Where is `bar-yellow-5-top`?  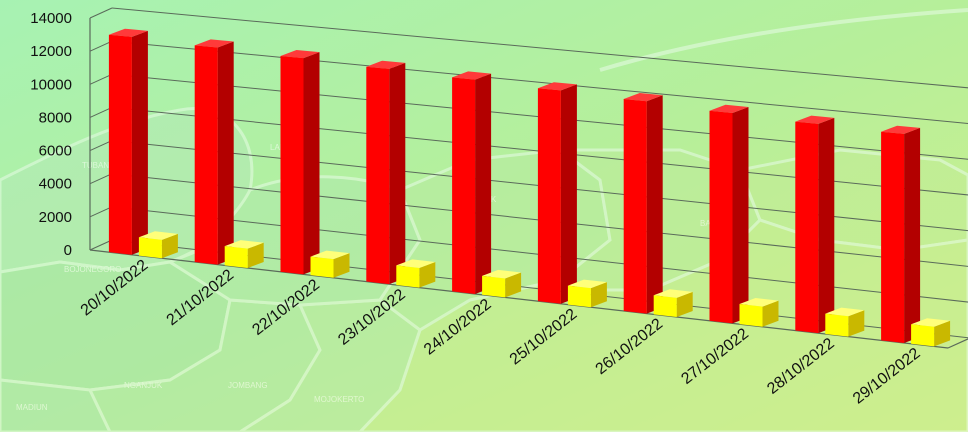 bar-yellow-5-top is located at coordinates (587, 284).